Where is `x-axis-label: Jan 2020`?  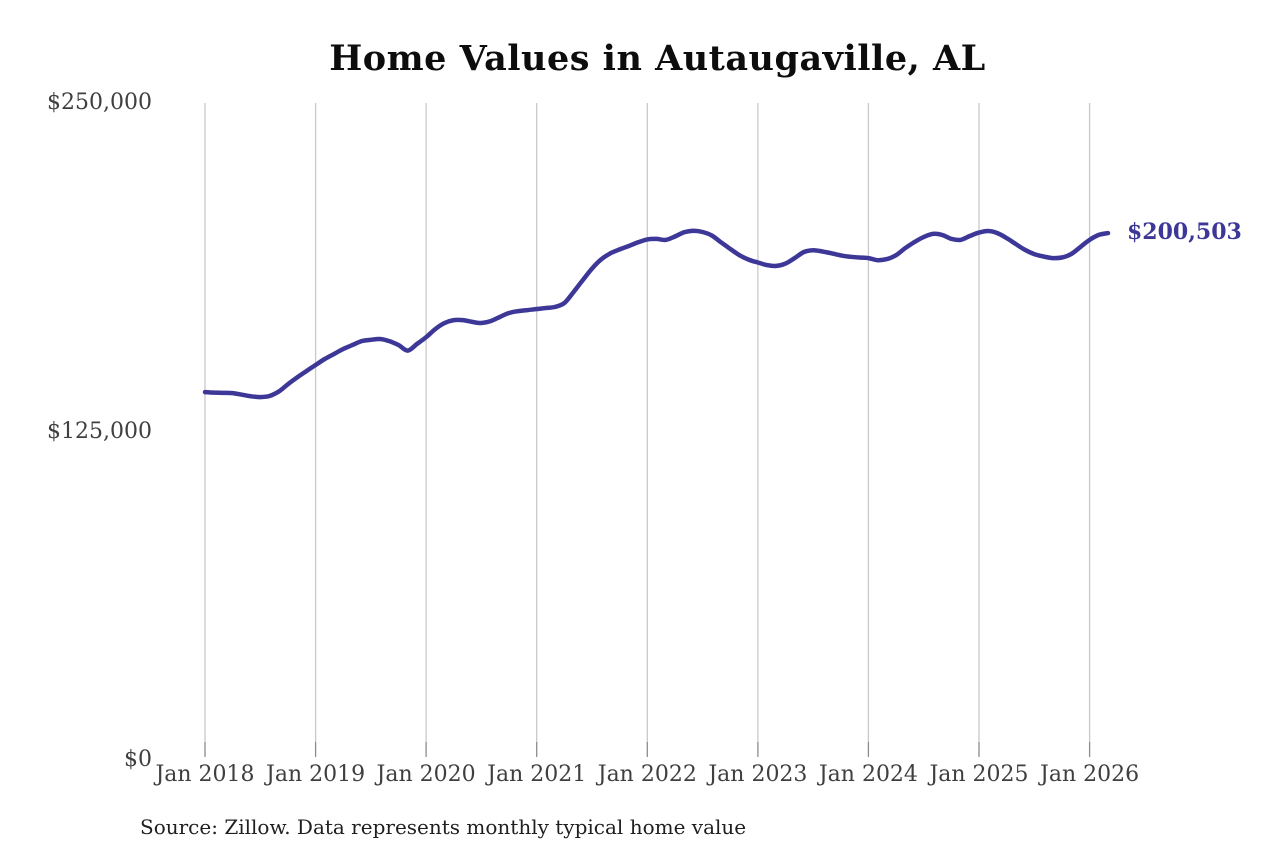 x-axis-label: Jan 2020 is located at coordinates (426, 774).